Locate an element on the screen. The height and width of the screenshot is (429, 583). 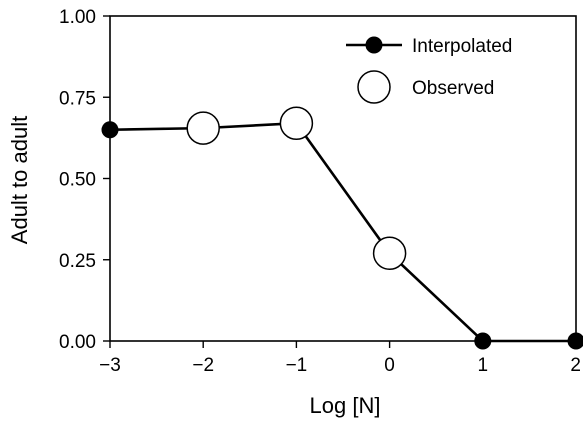
legend-observed-label: Observed is located at coordinates (453, 88).